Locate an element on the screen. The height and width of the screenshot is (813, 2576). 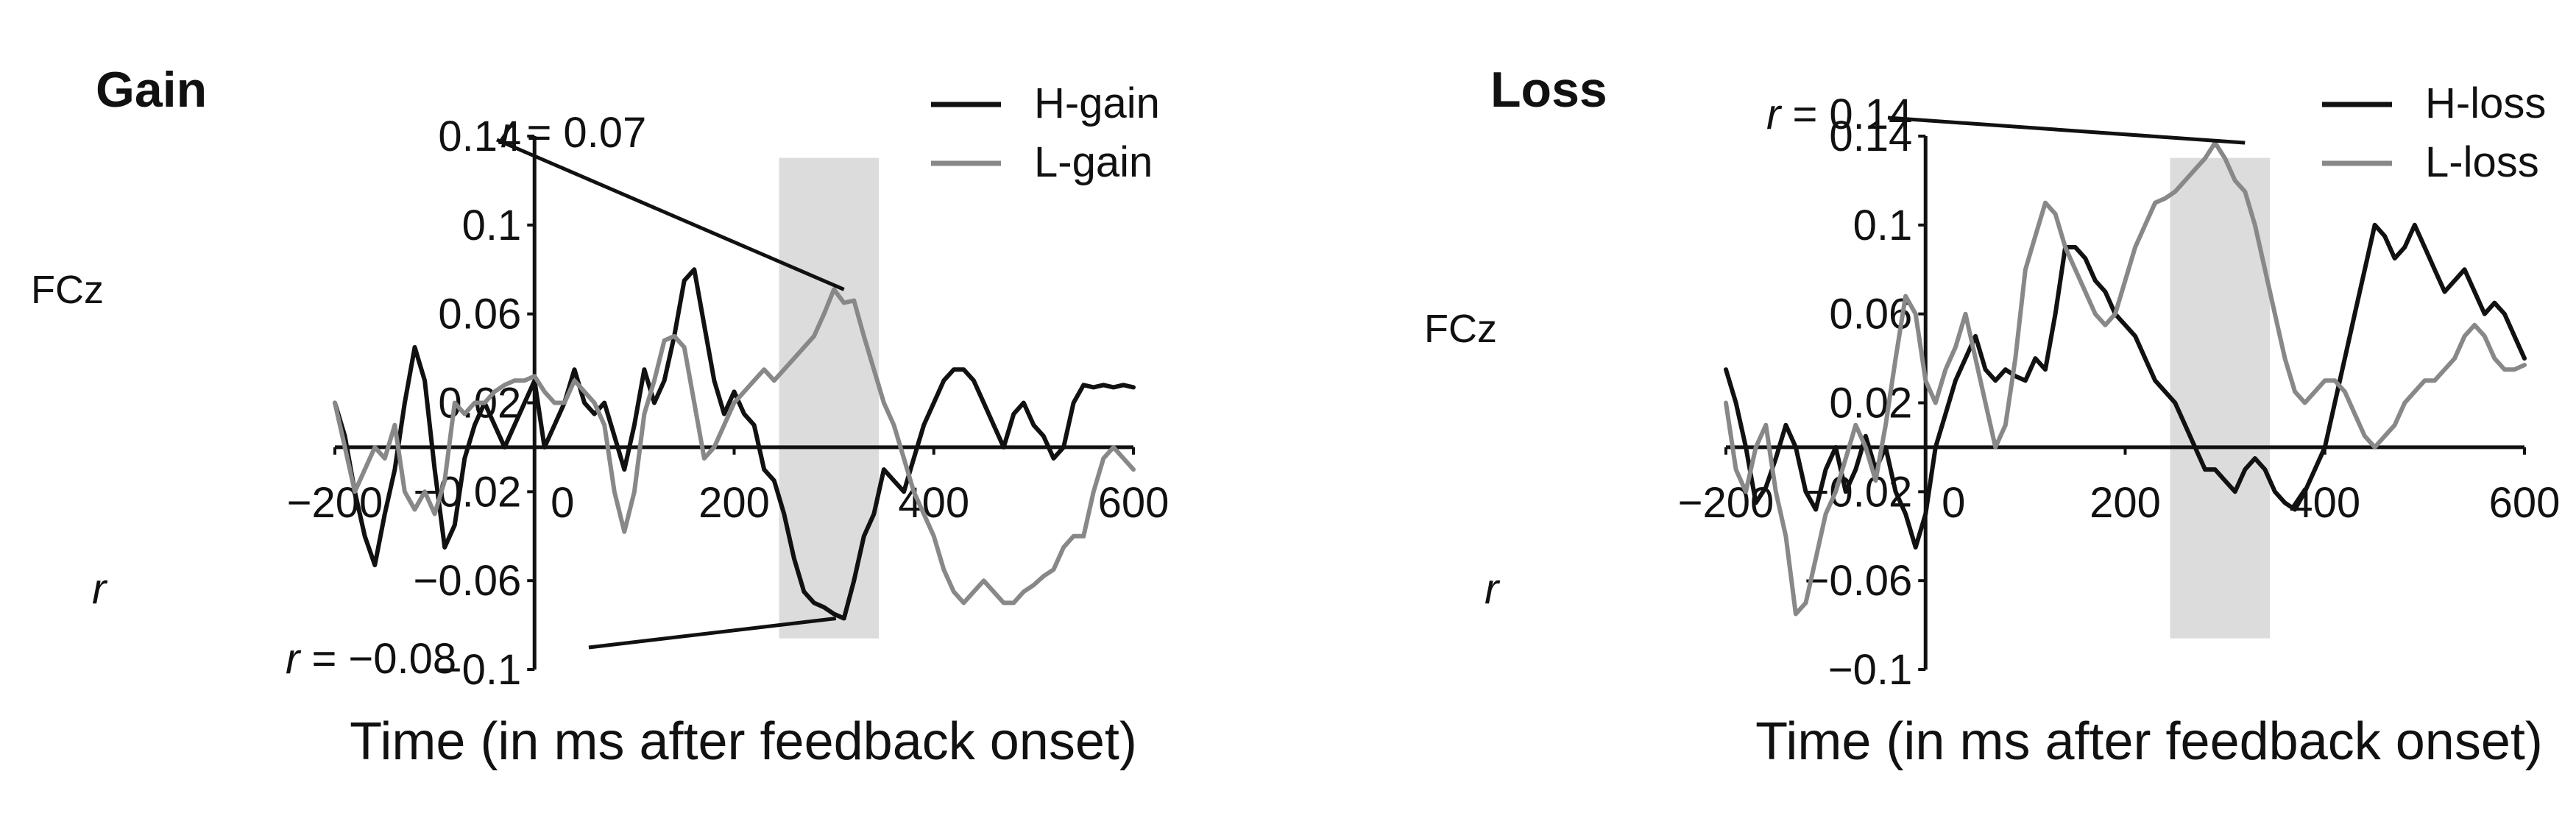
chart-title: Loss is located at coordinates (1548, 90).